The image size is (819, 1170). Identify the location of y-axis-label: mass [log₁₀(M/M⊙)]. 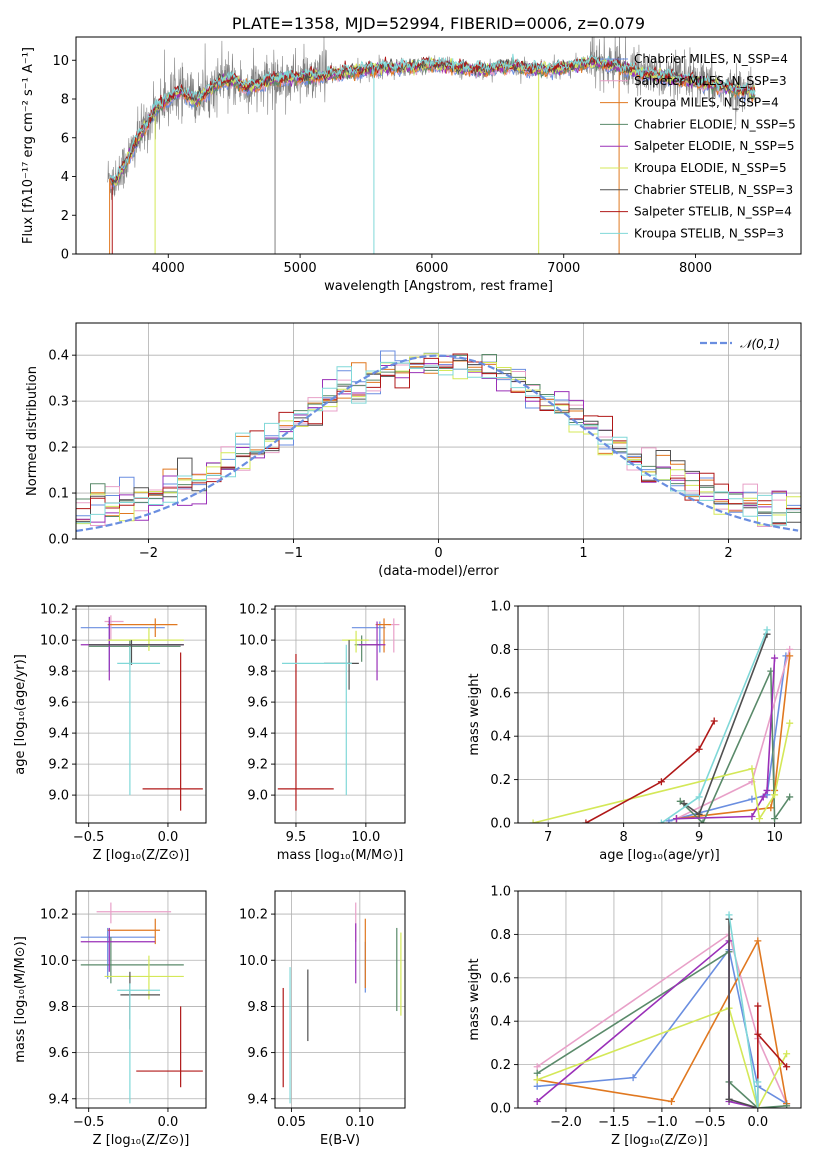
(20, 999).